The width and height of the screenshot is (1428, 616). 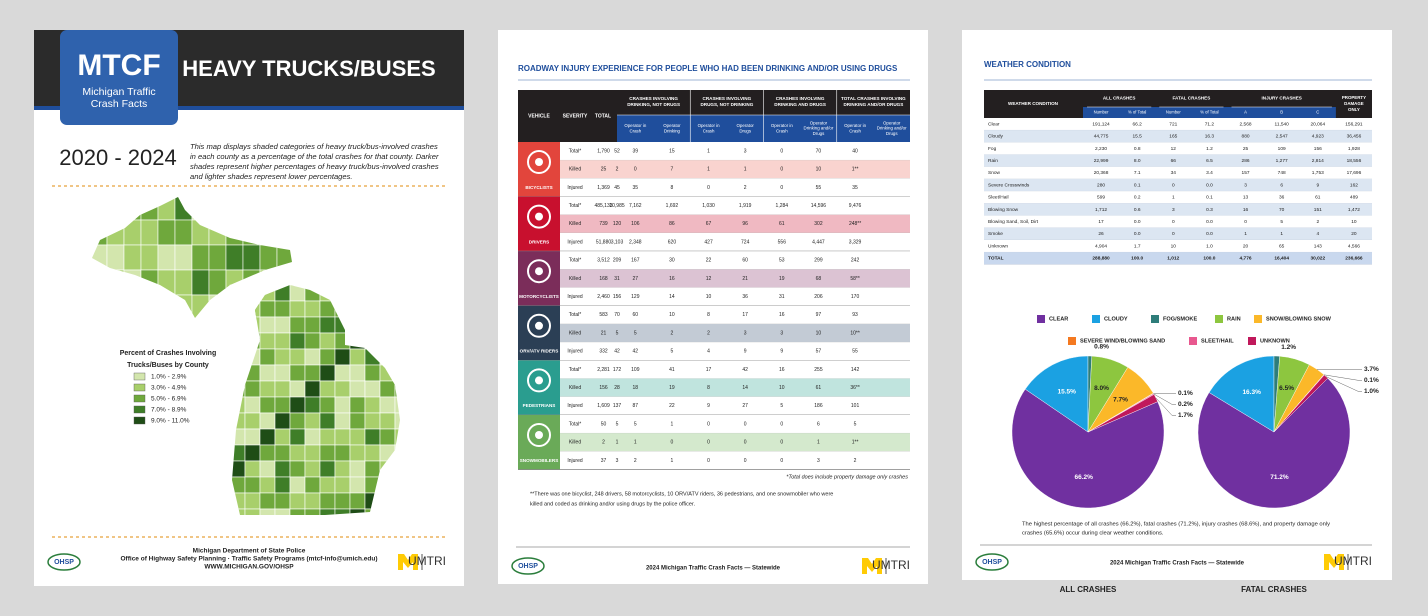 What do you see at coordinates (575, 443) in the screenshot?
I see `table-cell: Killed` at bounding box center [575, 443].